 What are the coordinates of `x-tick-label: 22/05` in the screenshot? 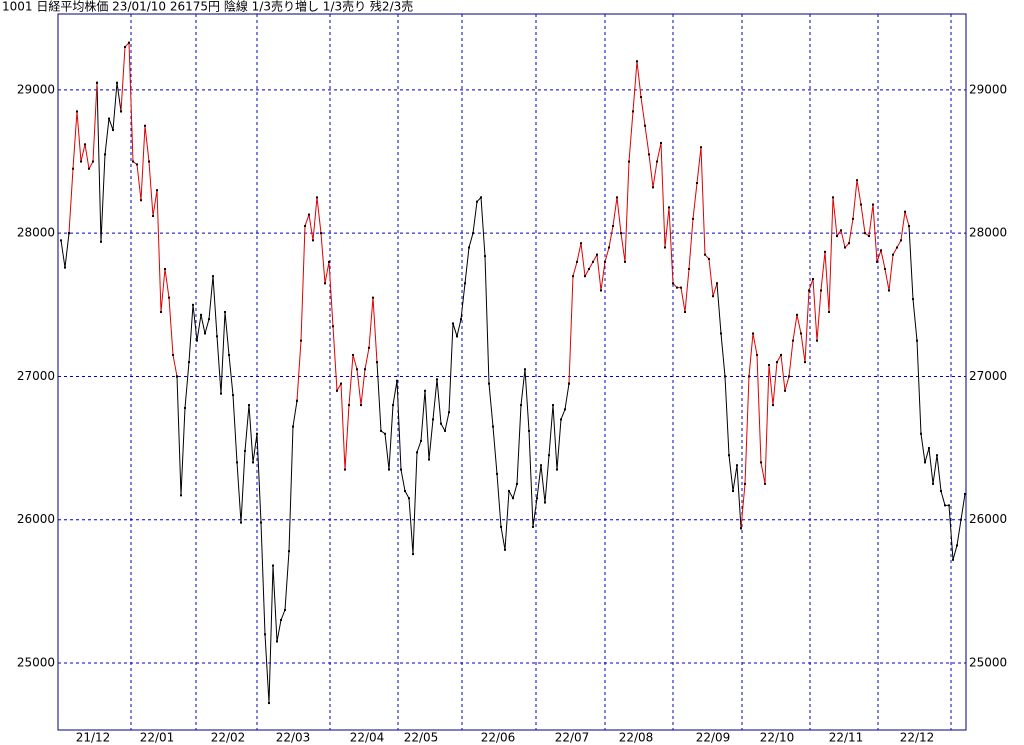 It's located at (421, 738).